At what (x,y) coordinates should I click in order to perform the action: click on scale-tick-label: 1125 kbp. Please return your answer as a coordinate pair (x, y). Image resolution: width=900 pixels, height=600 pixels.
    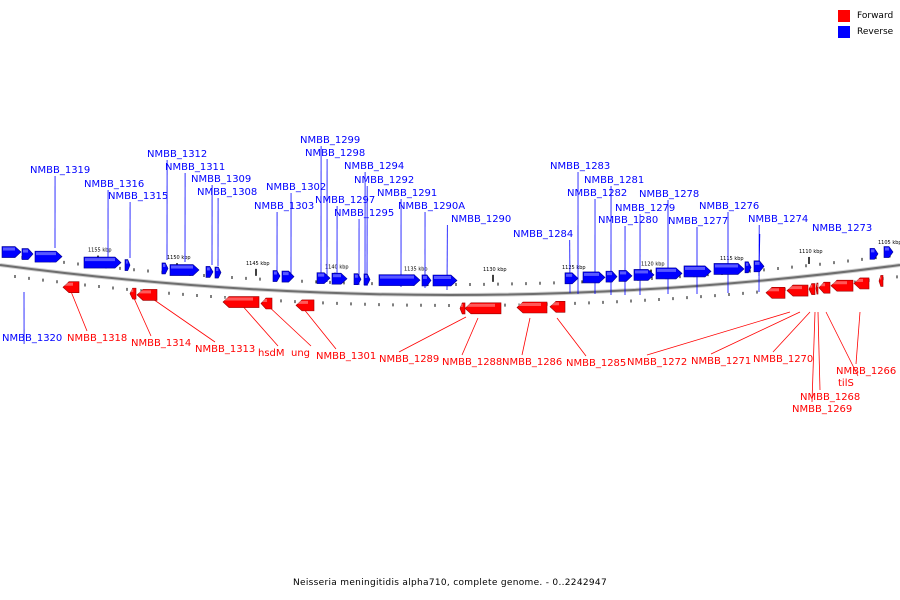
    Looking at the image, I should click on (574, 268).